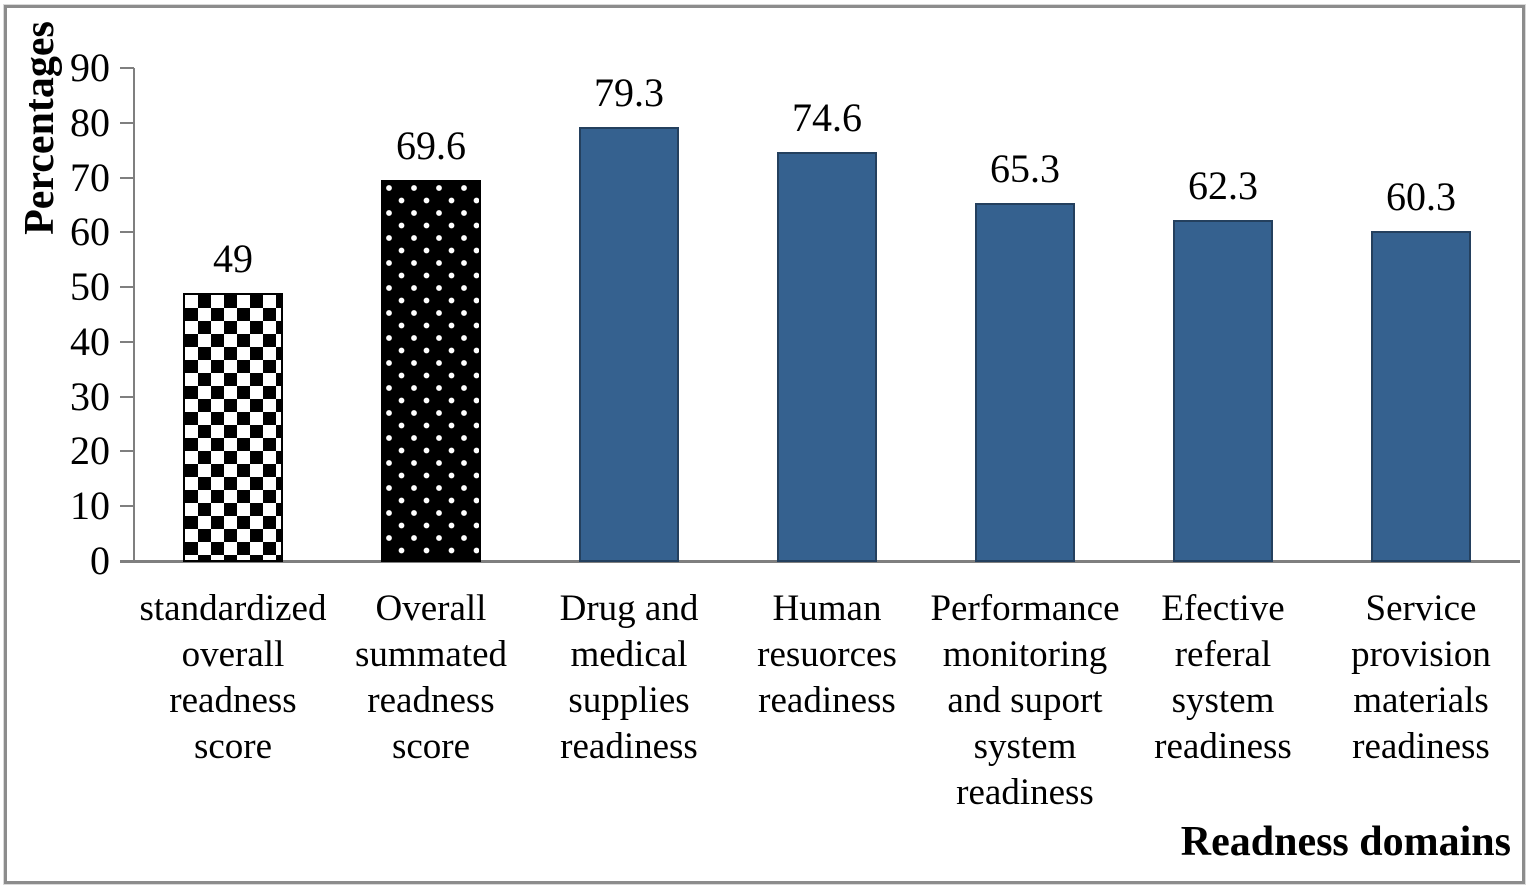 This screenshot has height=894, width=1535. Describe the element at coordinates (90, 451) in the screenshot. I see `y-tick-label-20: 20` at that location.